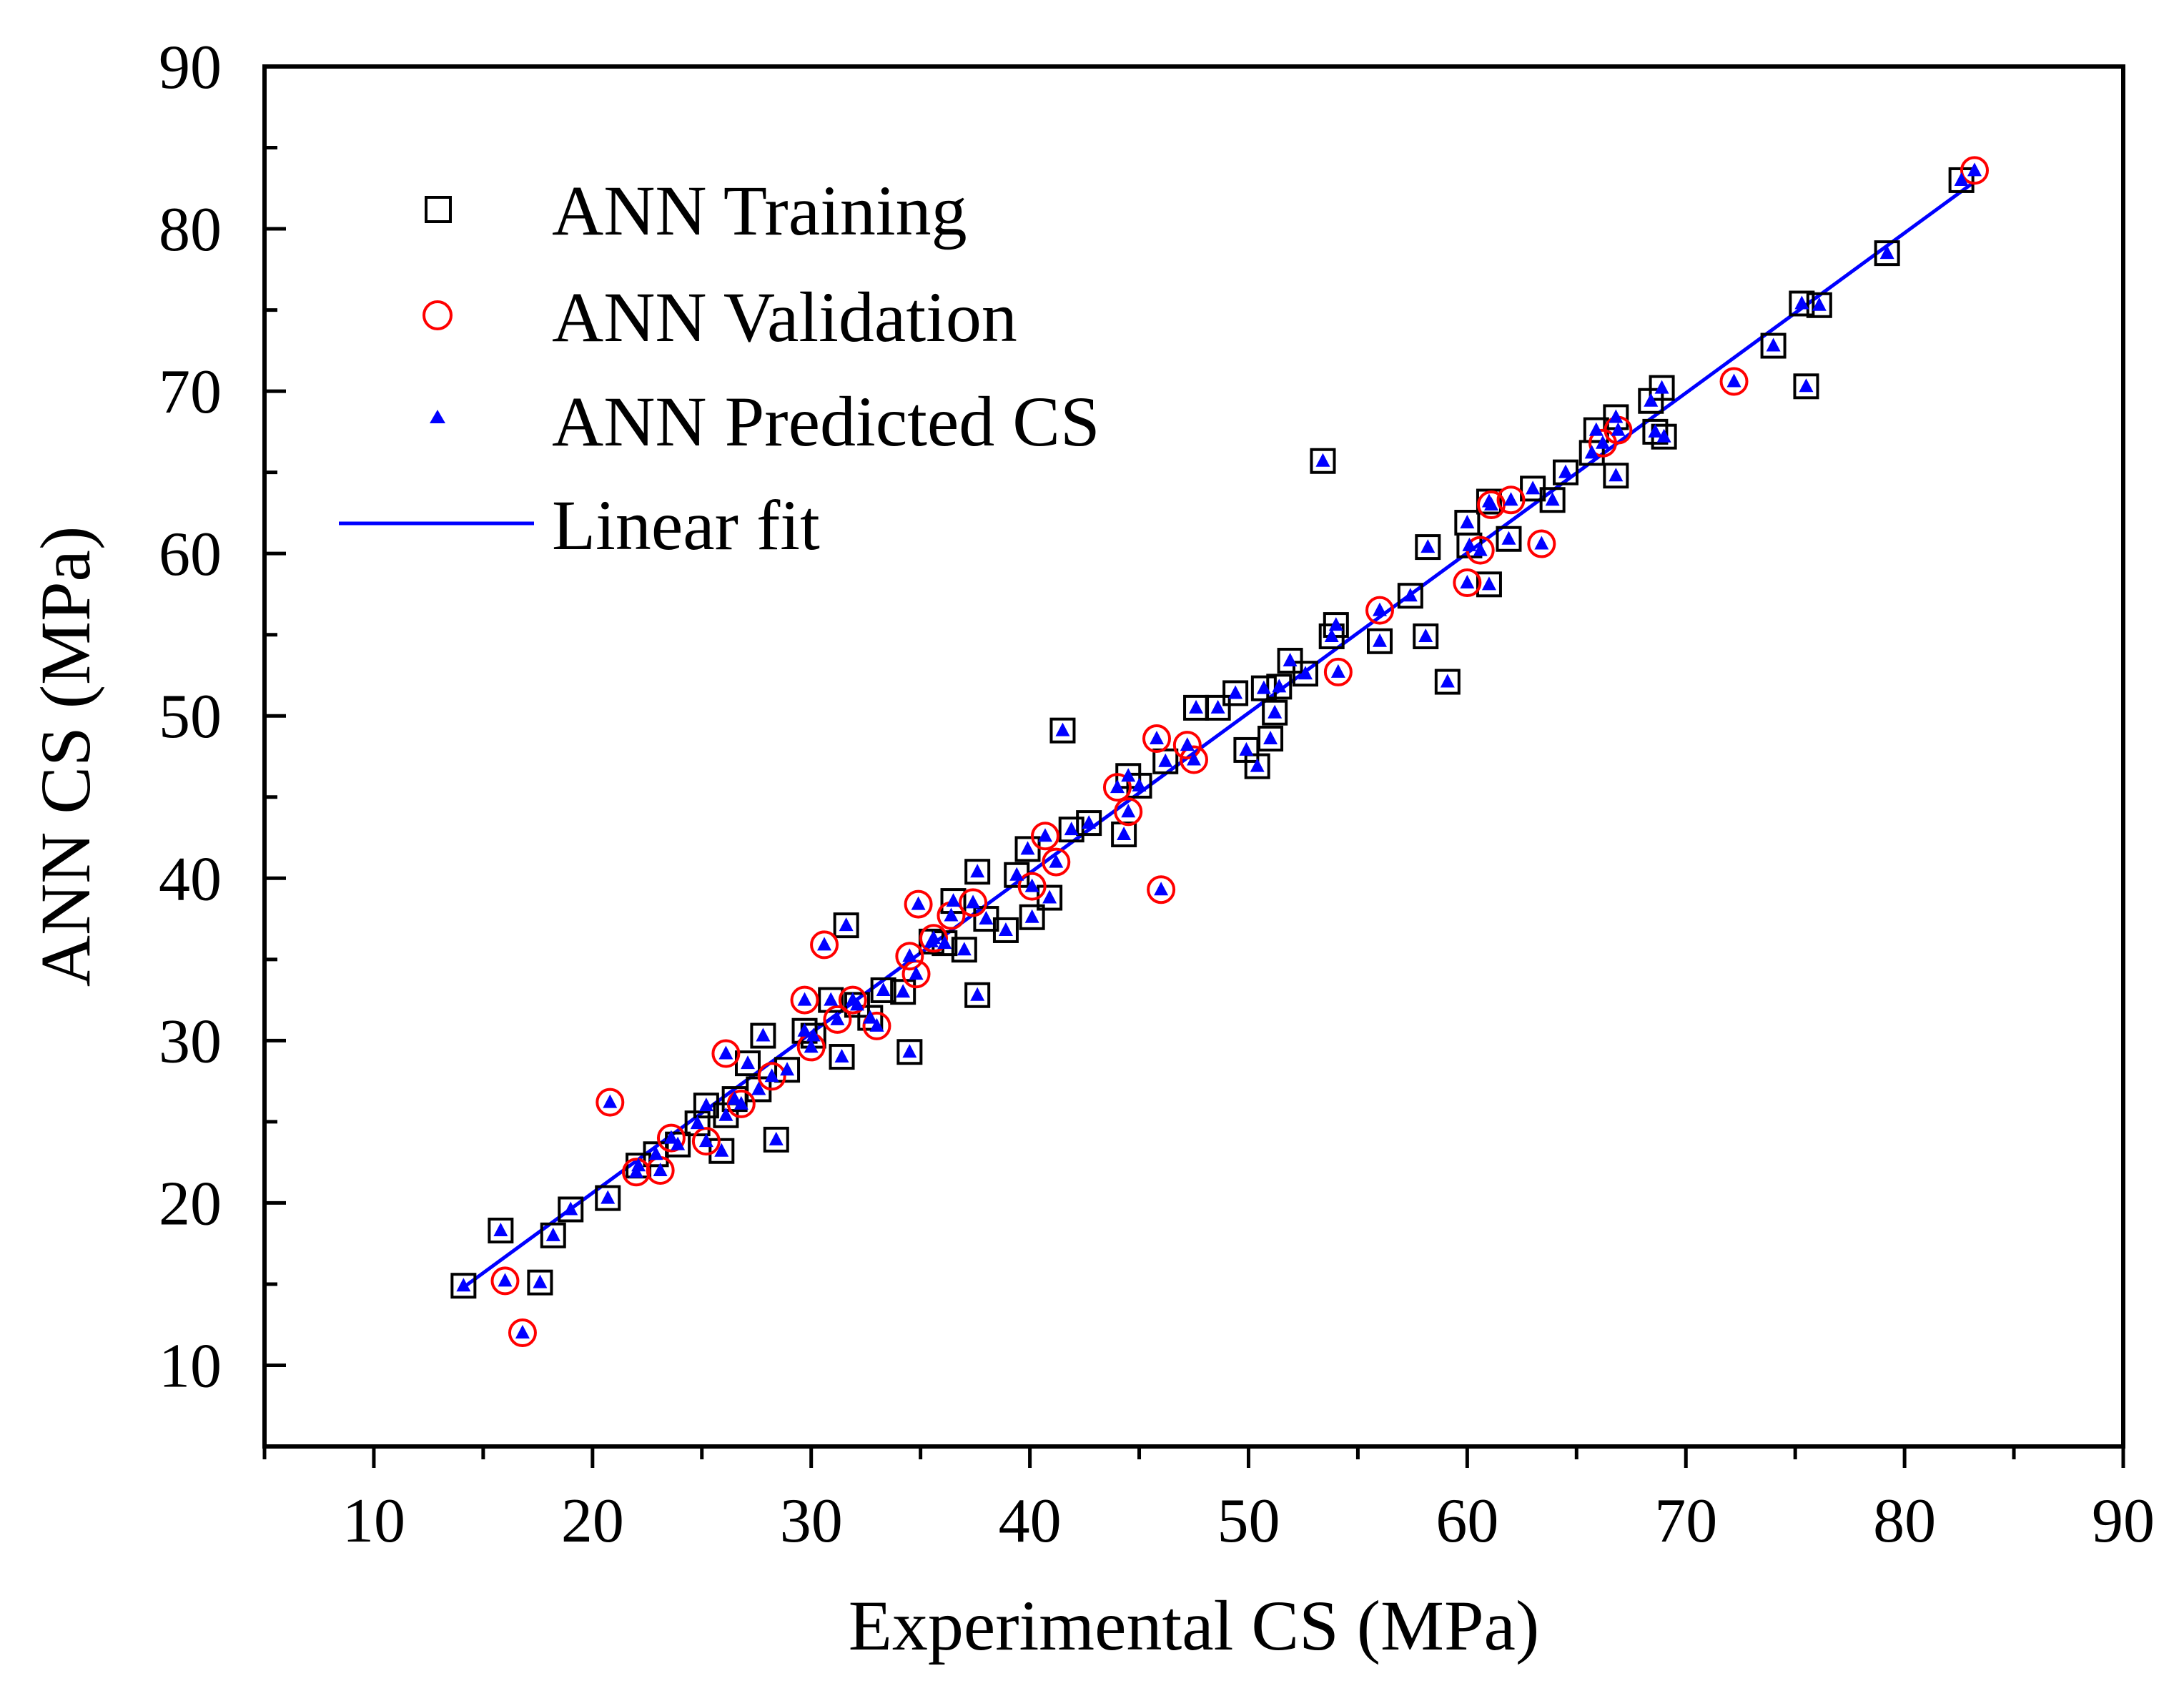 The width and height of the screenshot is (2184, 1701). I want to click on x-tick-label: 60, so click(1467, 1521).